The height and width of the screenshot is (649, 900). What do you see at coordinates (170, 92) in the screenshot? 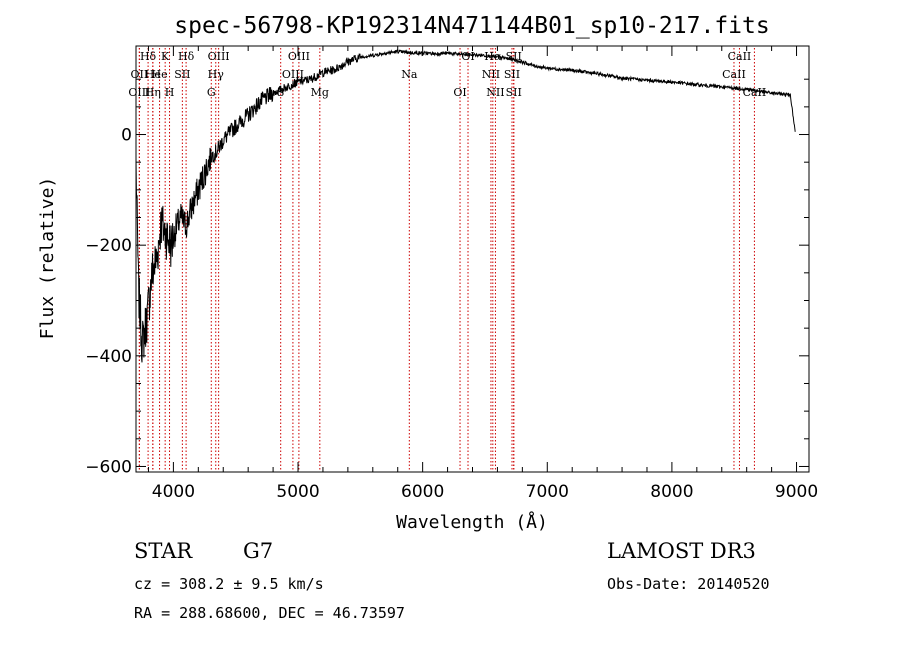
I see `line-marker-label: H` at bounding box center [170, 92].